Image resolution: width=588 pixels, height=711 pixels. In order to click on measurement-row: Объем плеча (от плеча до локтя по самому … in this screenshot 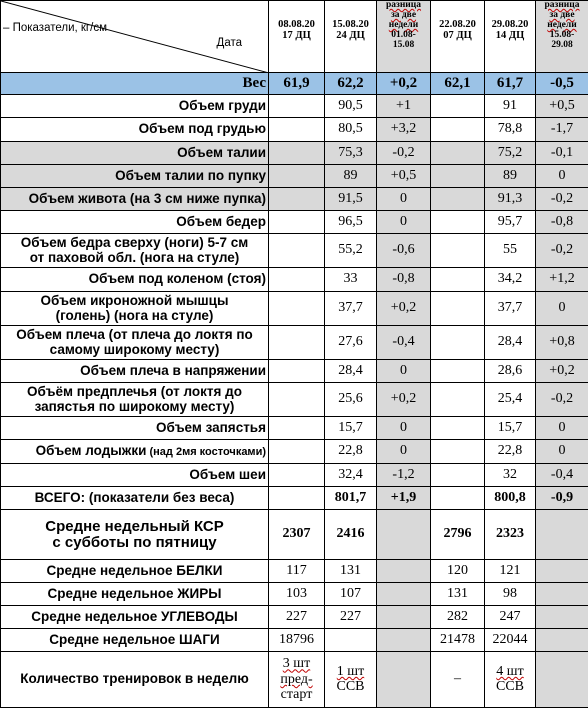, I will do `click(294, 342)`.